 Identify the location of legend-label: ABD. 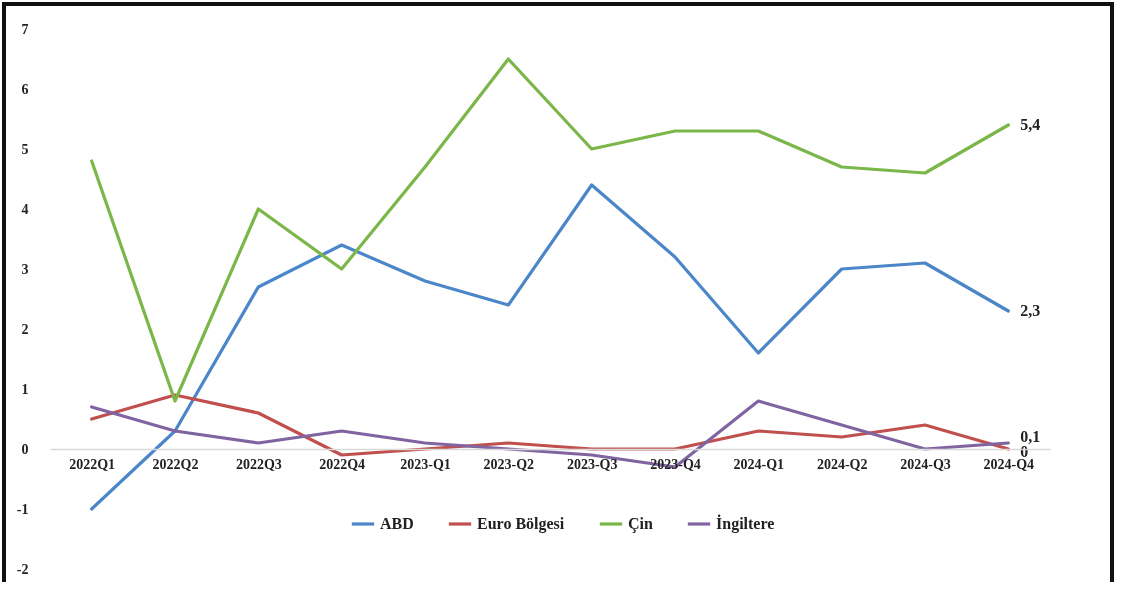
(397, 523).